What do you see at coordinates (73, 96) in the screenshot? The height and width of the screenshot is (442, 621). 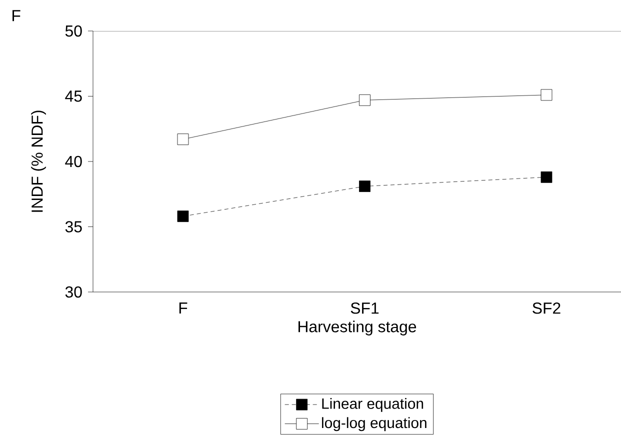 I see `y-tick-label: 45` at bounding box center [73, 96].